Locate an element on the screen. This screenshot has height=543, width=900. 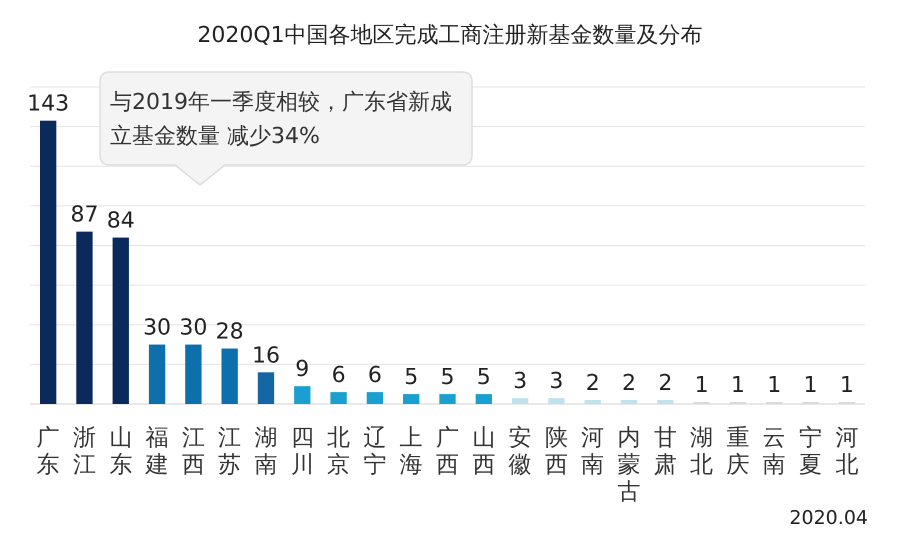
x-tick-label: 湖南 is located at coordinates (266, 451).